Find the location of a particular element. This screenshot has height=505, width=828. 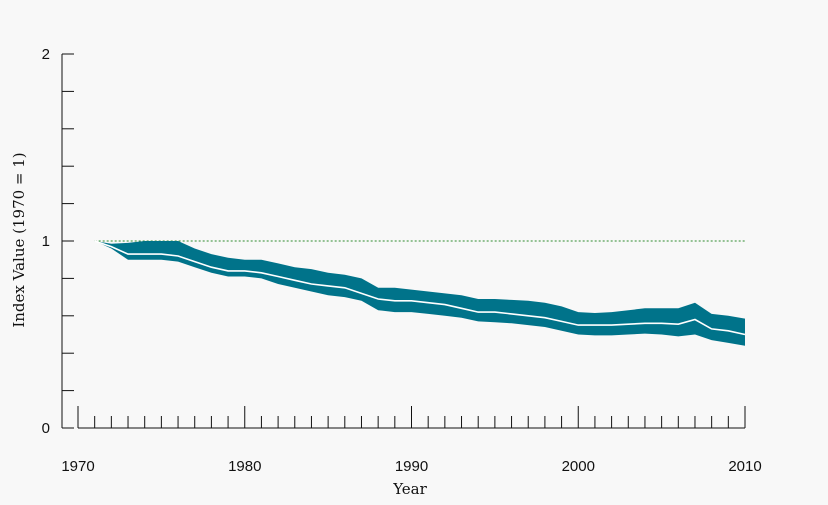

y-axis-title: Index Value (1970 = 1) is located at coordinates (19, 239).